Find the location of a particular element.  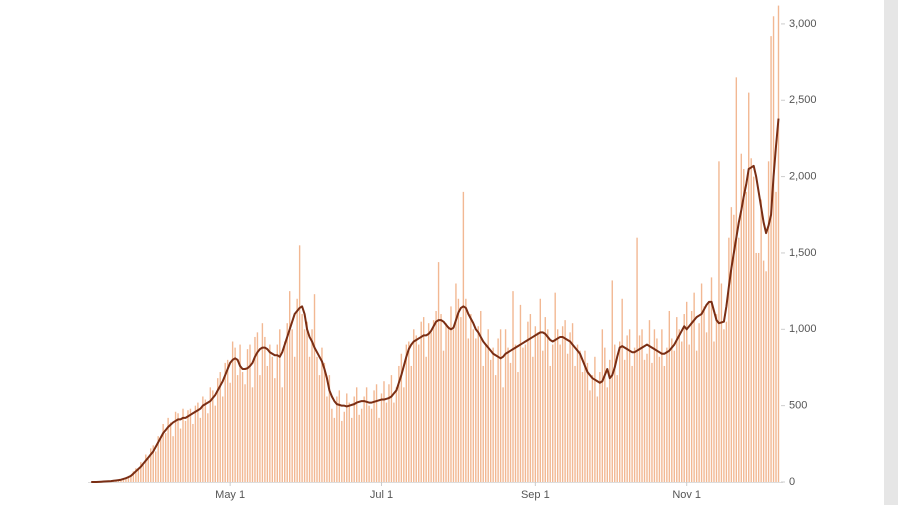

y-tick-label: 2,000 is located at coordinates (803, 177).